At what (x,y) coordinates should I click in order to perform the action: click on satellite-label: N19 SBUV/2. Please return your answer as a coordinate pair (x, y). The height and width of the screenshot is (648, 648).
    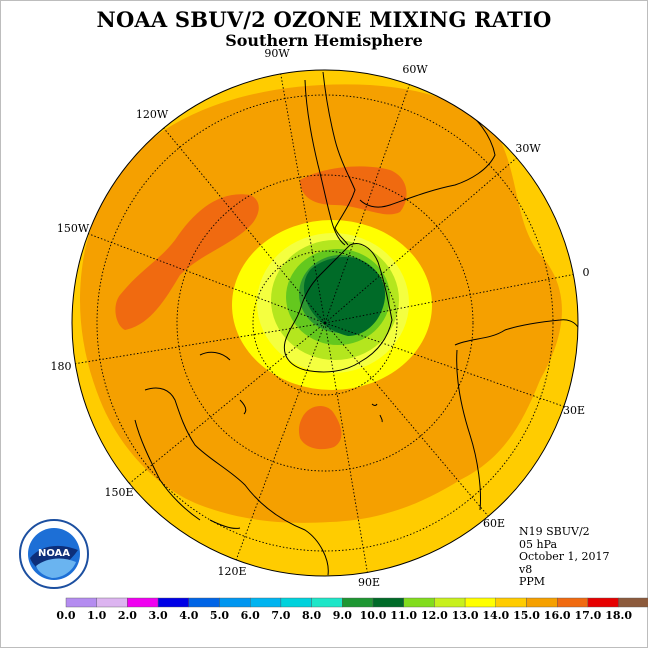
    Looking at the image, I should click on (554, 531).